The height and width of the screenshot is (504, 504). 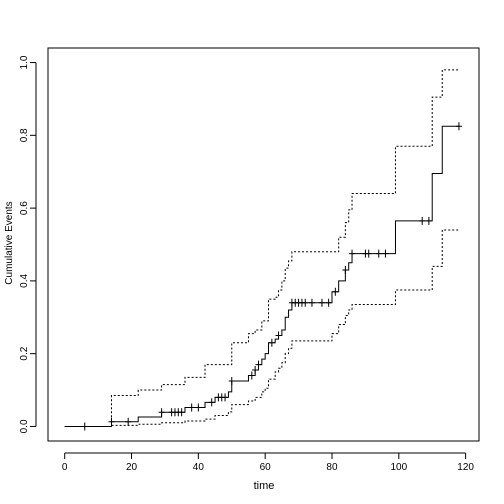 I want to click on y-tick-label: 0.0, so click(x=24, y=426).